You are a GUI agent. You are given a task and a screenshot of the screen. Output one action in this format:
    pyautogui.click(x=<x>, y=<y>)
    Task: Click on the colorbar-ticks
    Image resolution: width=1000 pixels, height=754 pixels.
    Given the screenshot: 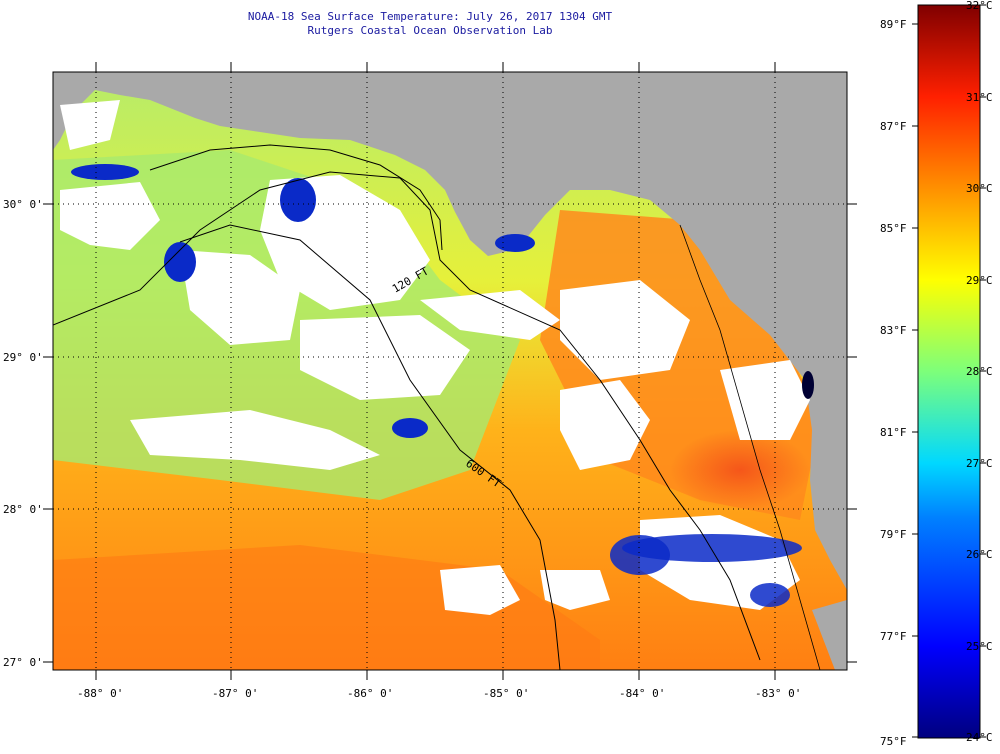 What is the action you would take?
    pyautogui.click(x=949, y=371)
    